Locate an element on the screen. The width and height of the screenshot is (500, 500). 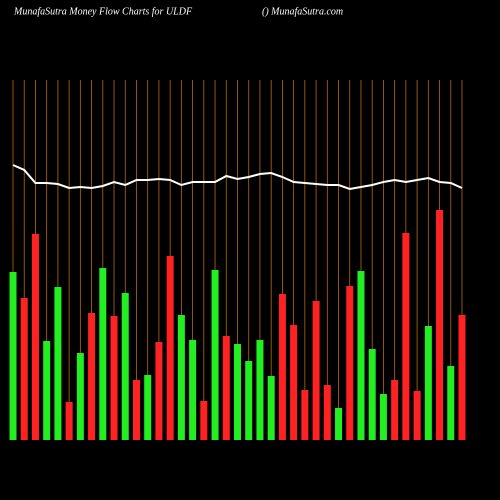
chart-subtitle: () MunafaSutra.com is located at coordinates (302, 11).